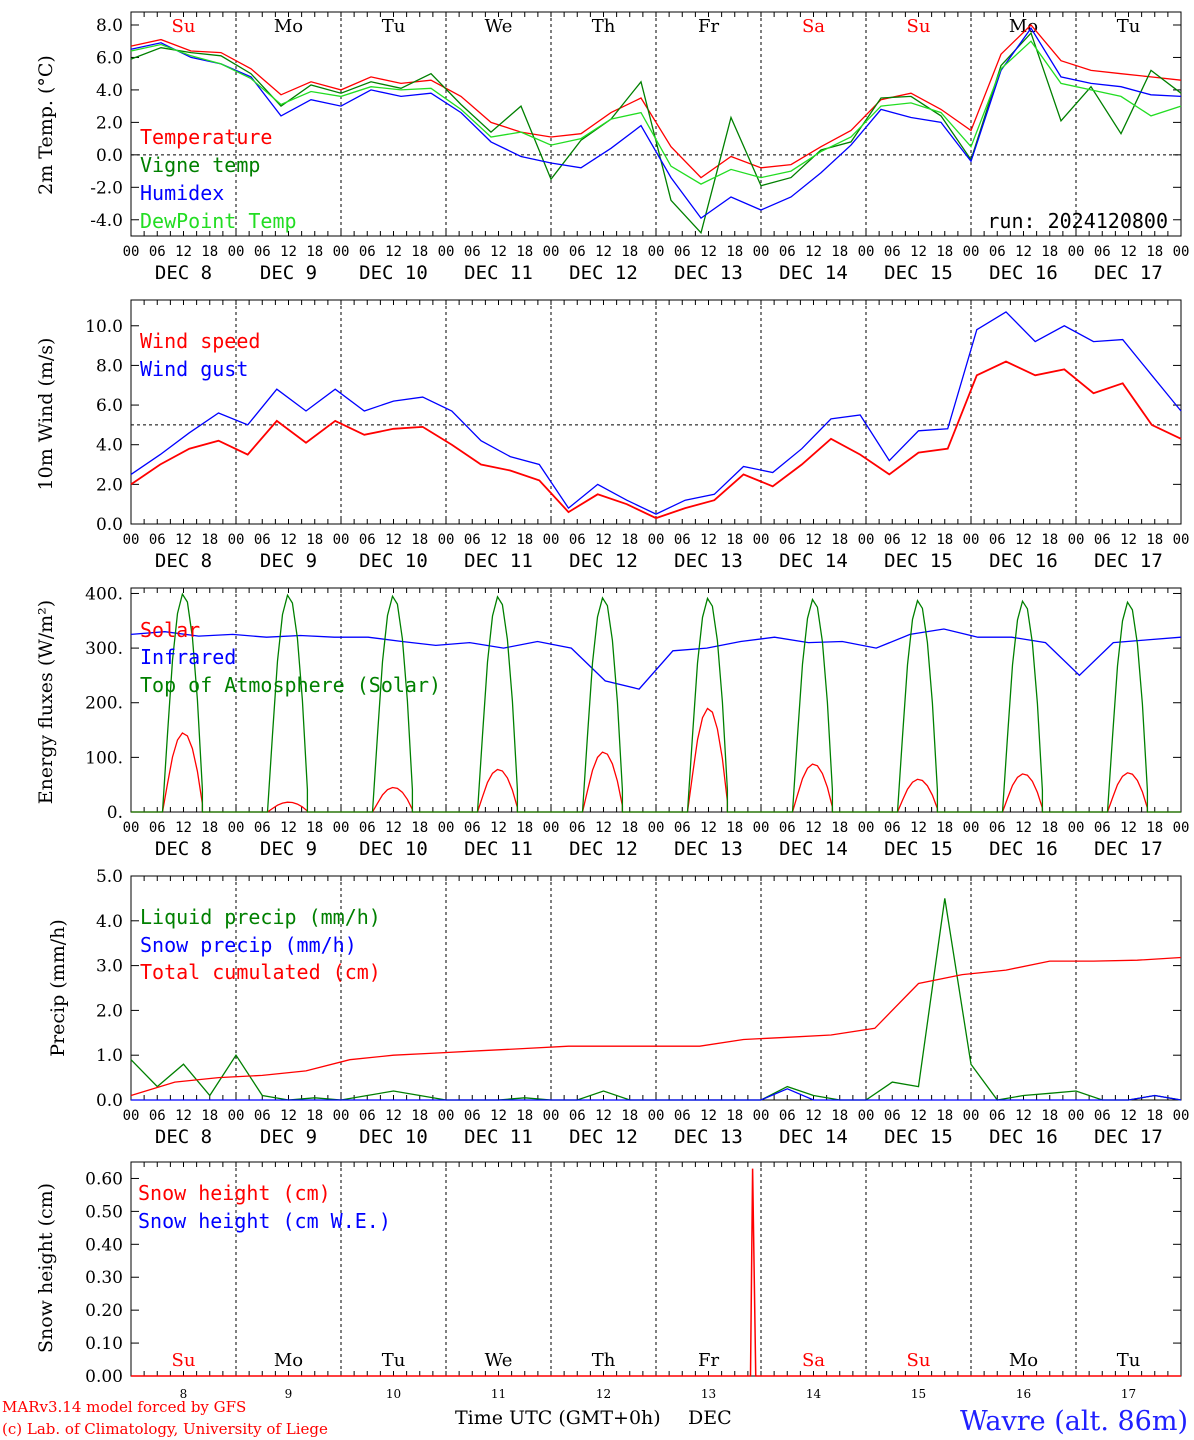 This screenshot has width=1194, height=1440. I want to click on legend-solar: Solar, so click(170, 630).